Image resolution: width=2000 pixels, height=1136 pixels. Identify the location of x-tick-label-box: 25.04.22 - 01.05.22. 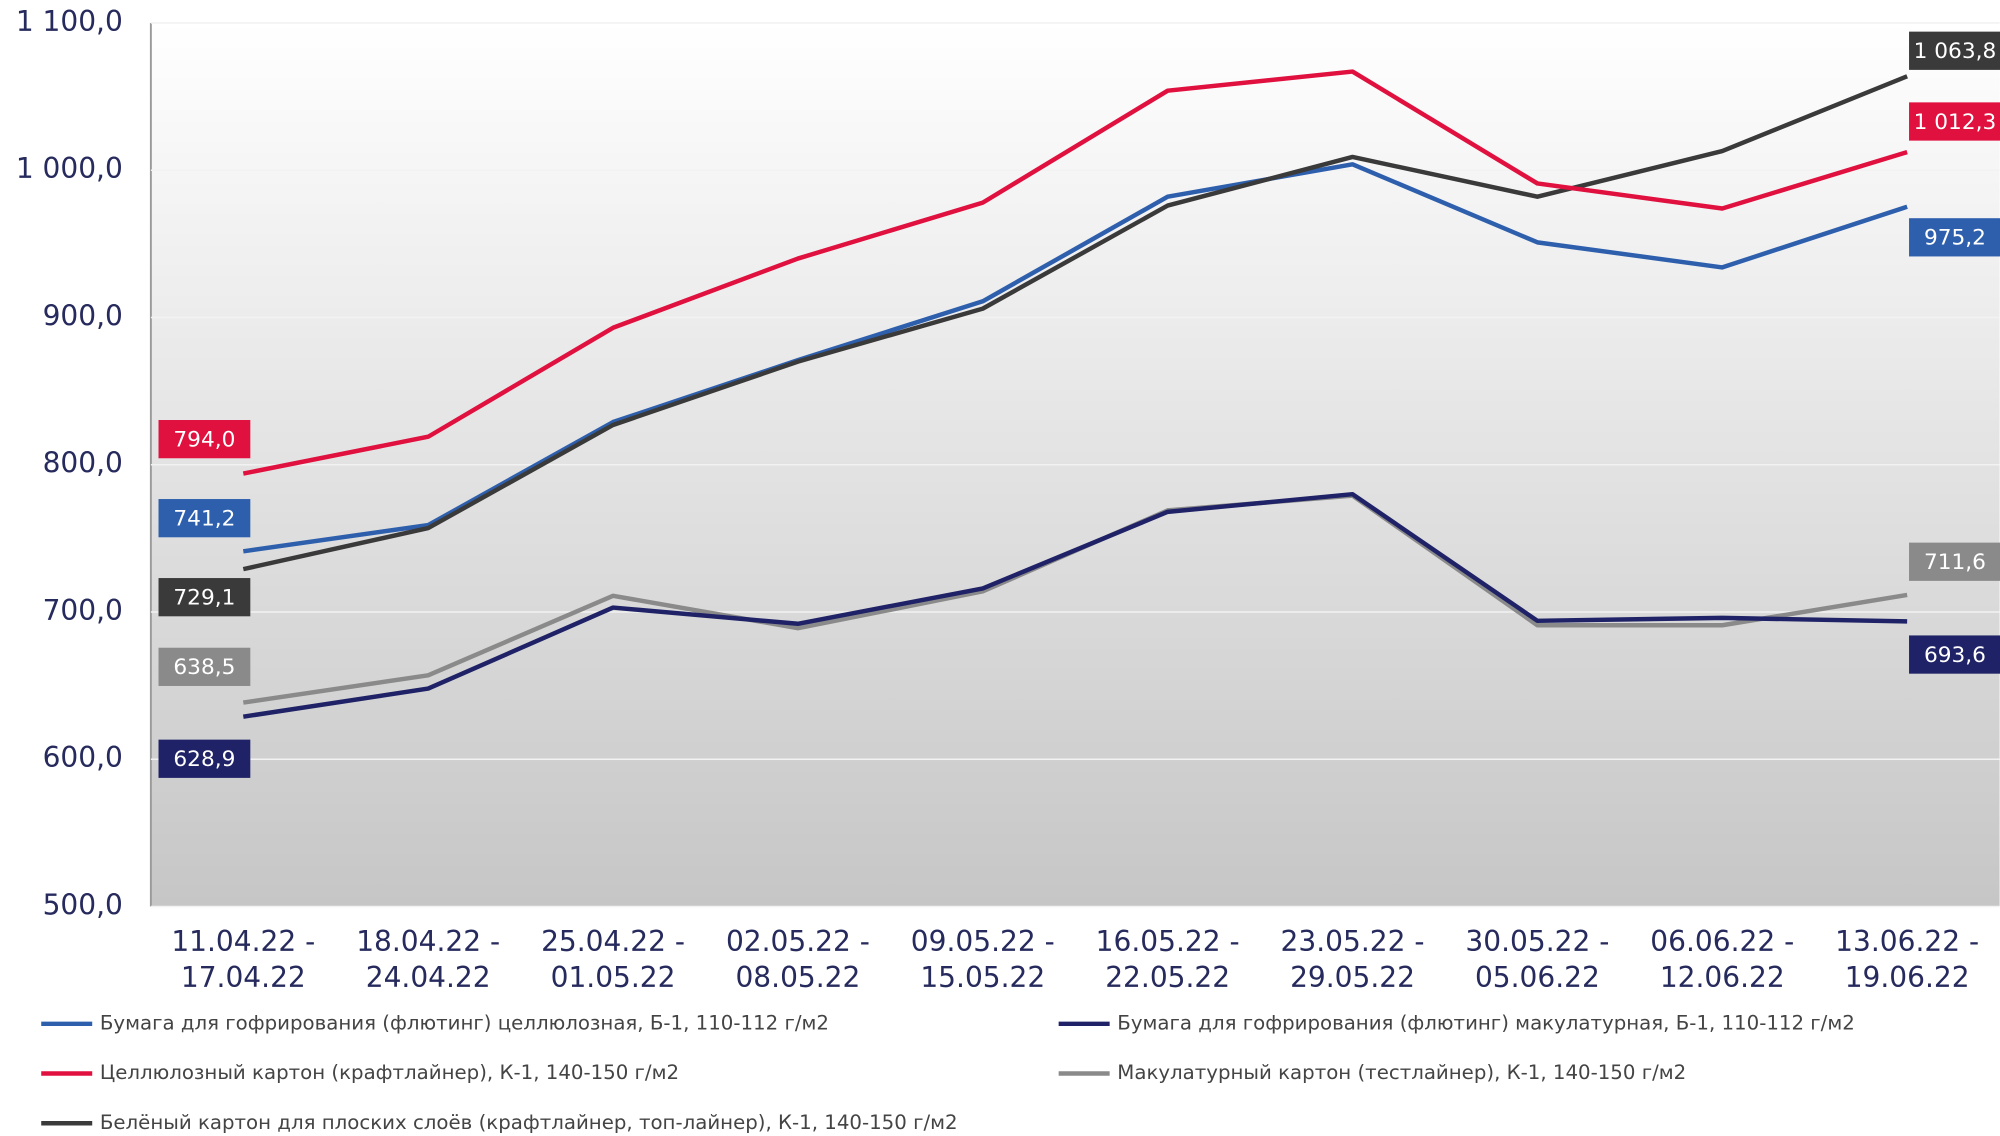
(613, 960).